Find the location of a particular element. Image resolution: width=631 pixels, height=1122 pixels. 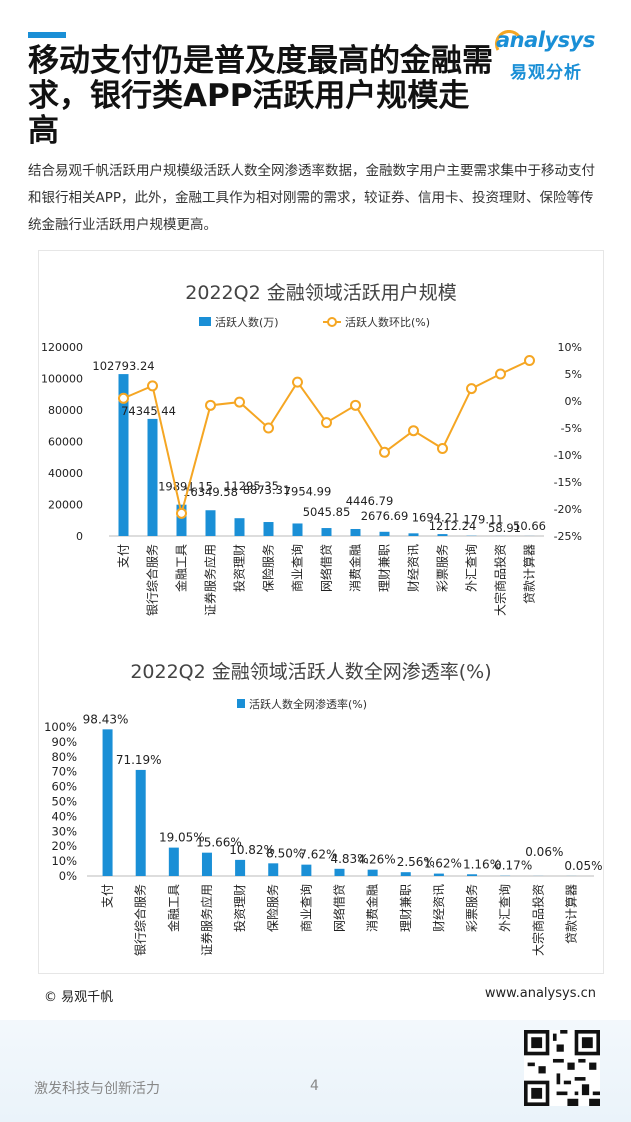

chart-footer: © 易观千帆 www.analysys.cn is located at coordinates (320, 994).